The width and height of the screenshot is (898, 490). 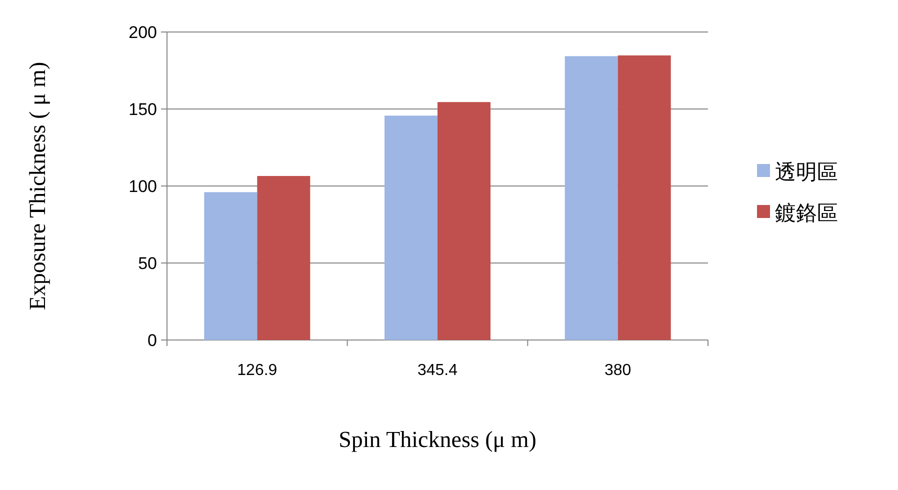 I want to click on x-tick-label: 345.4, so click(x=437, y=370).